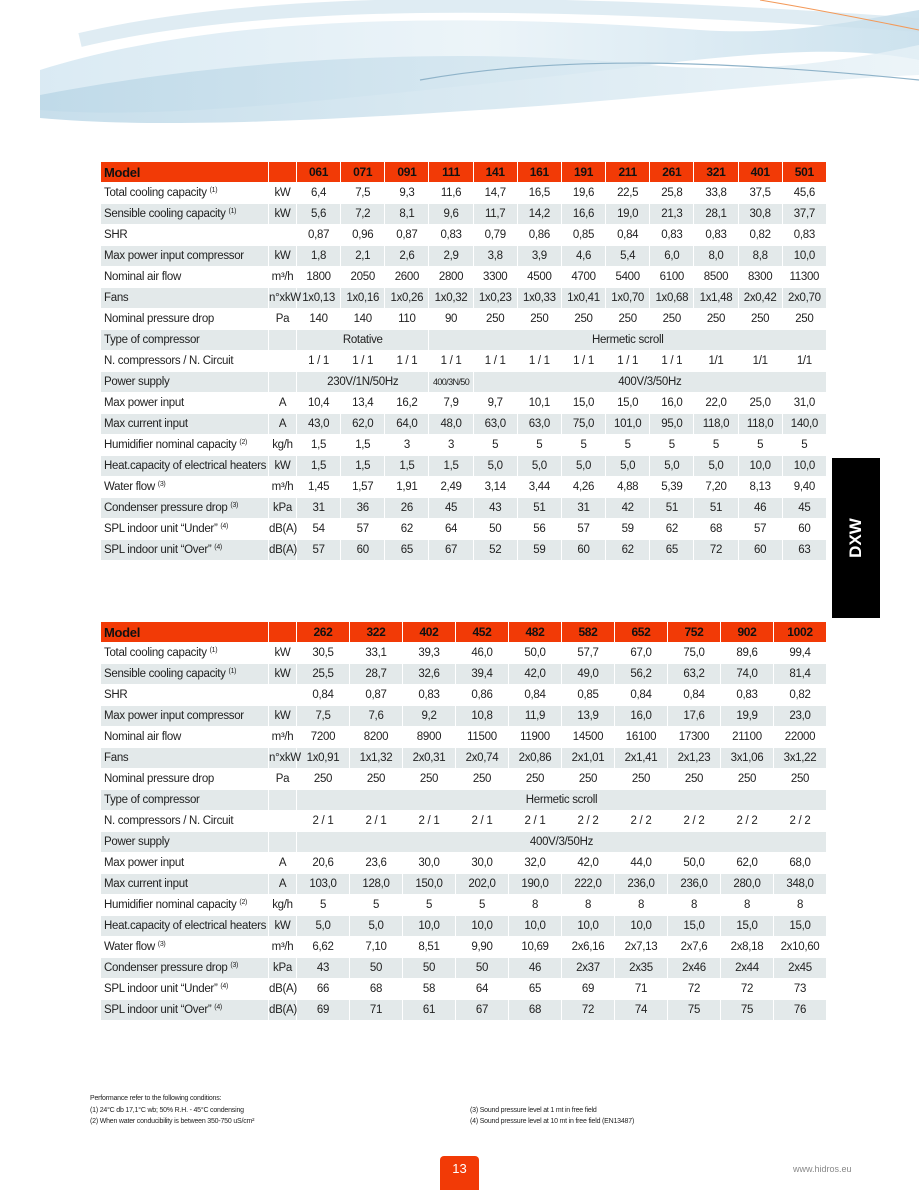 The width and height of the screenshot is (919, 1190). I want to click on table-cell: 150,0, so click(429, 884).